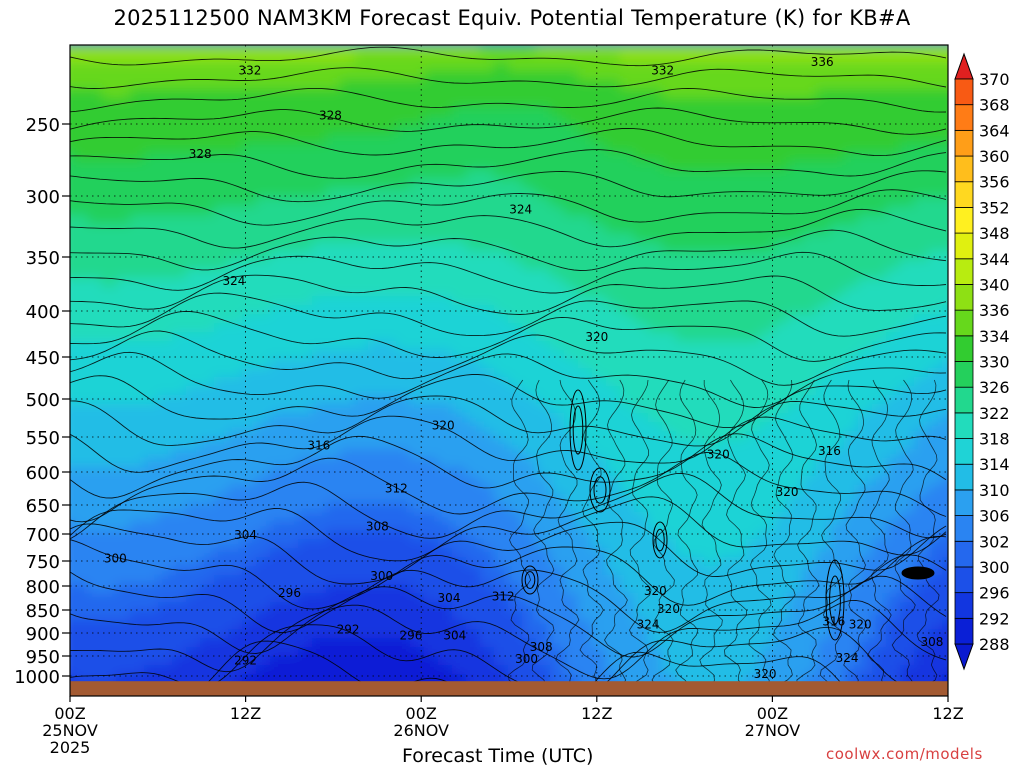 This screenshot has height=768, width=1024. I want to click on contour-line, so click(711, 538).